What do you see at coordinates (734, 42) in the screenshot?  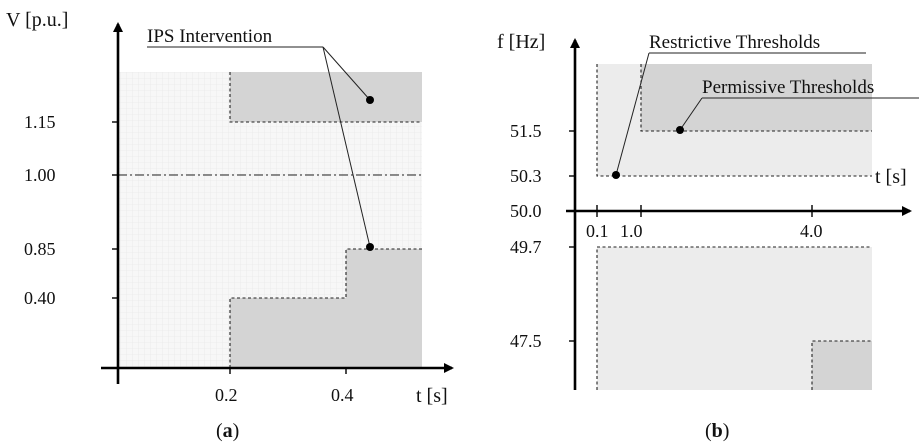 I see `restrictive-thresholds-label: Restrictive Thresholds` at bounding box center [734, 42].